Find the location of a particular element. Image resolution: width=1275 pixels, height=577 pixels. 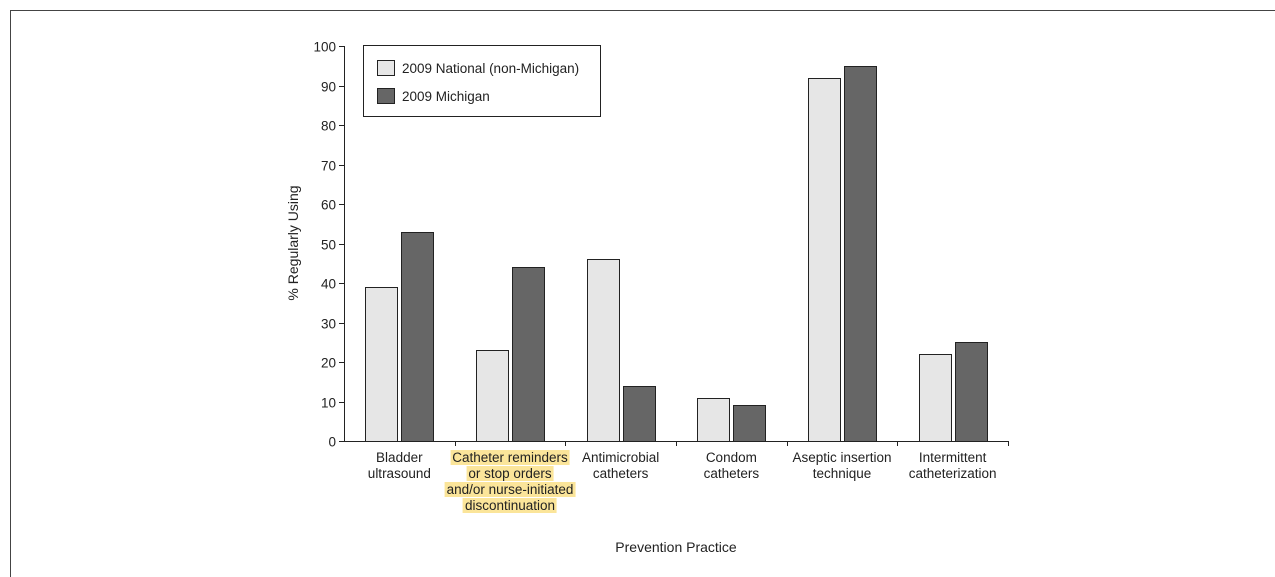

x-tick-label: Aseptic insertion technique is located at coordinates (841, 466).